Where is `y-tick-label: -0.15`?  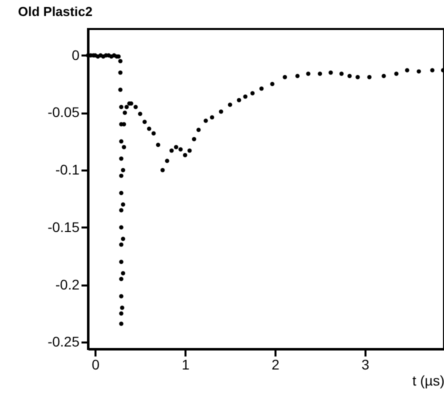 y-tick-label: -0.15 is located at coordinates (64, 226).